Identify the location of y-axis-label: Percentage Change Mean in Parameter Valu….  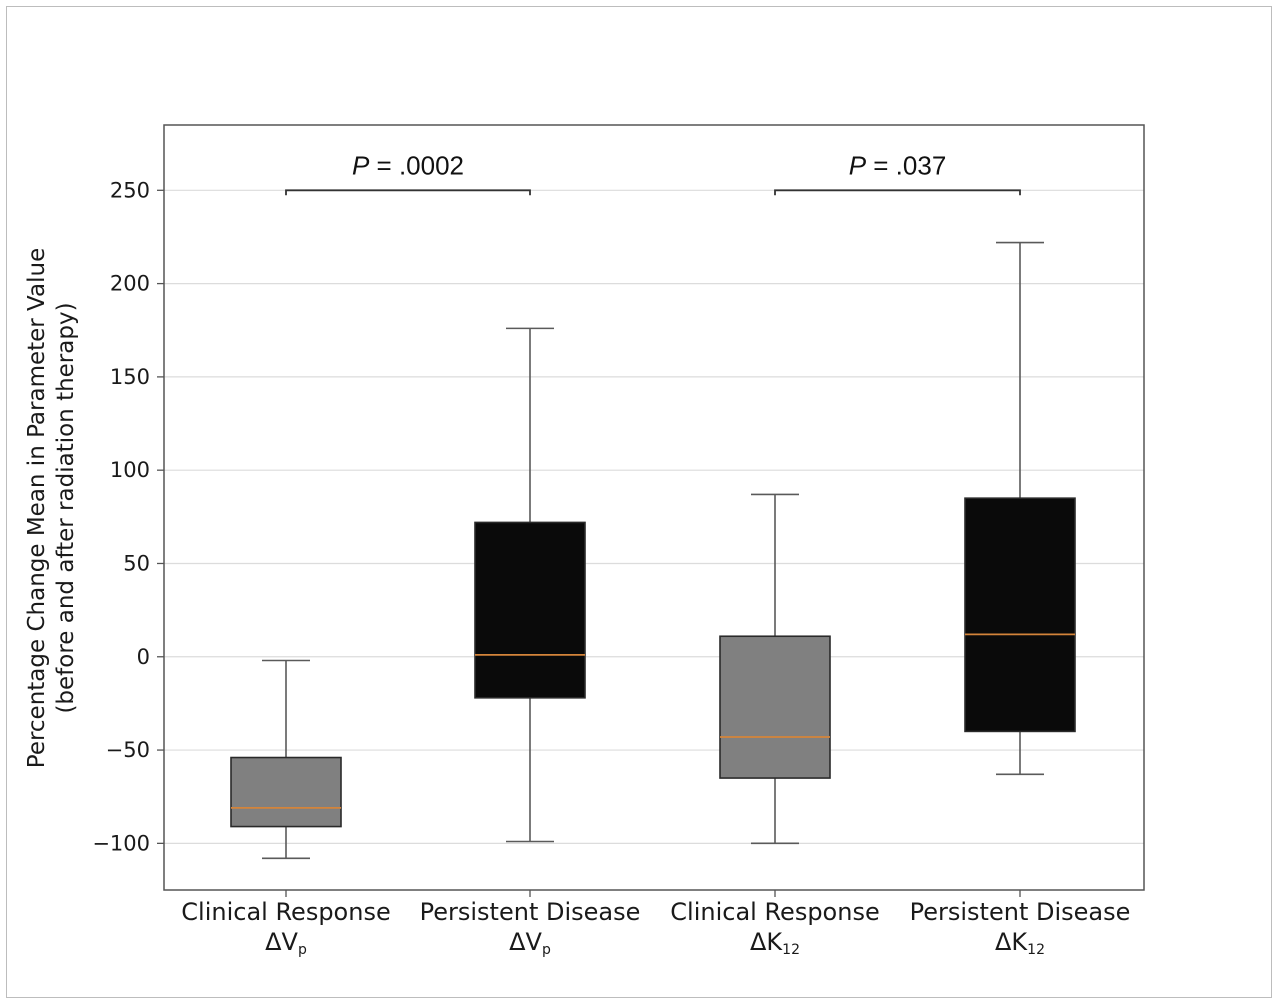
(37, 508).